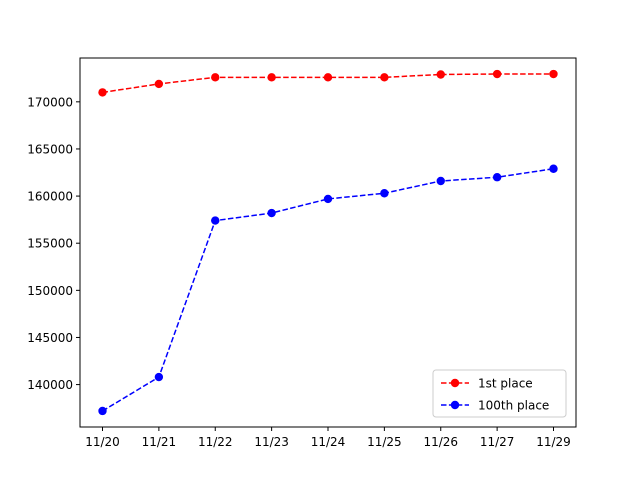 Image resolution: width=640 pixels, height=480 pixels. What do you see at coordinates (50, 149) in the screenshot?
I see `y-tick-label: 165000` at bounding box center [50, 149].